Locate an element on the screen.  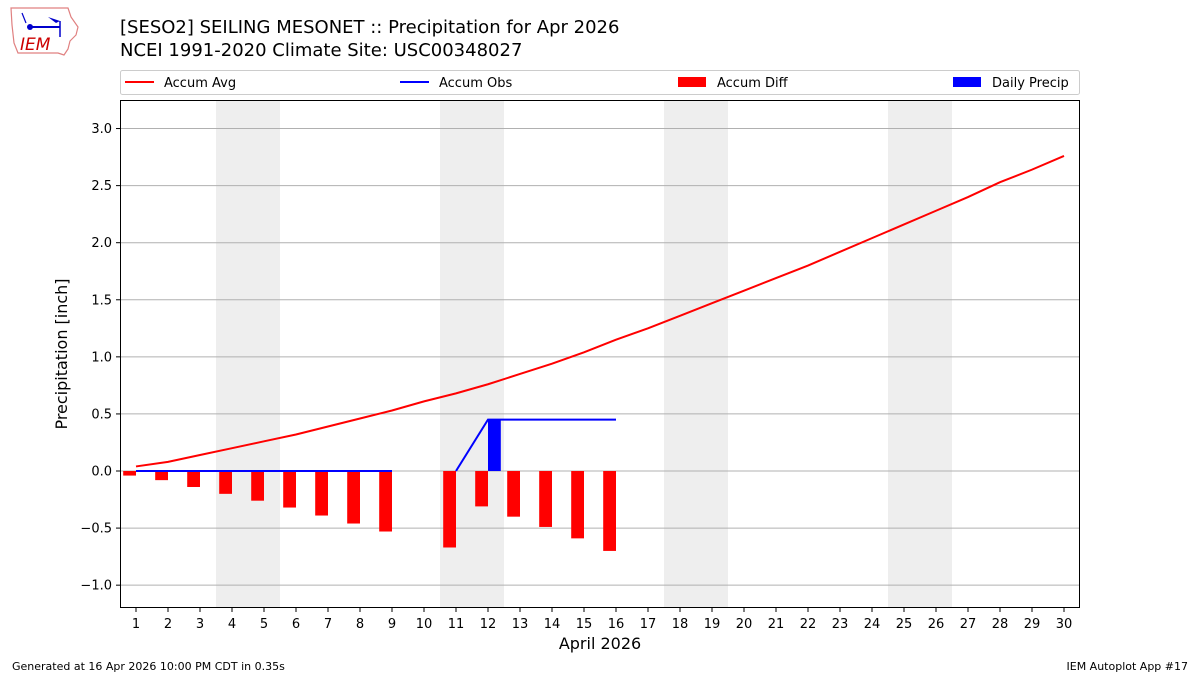
line-accum-obs is located at coordinates (535, 445).